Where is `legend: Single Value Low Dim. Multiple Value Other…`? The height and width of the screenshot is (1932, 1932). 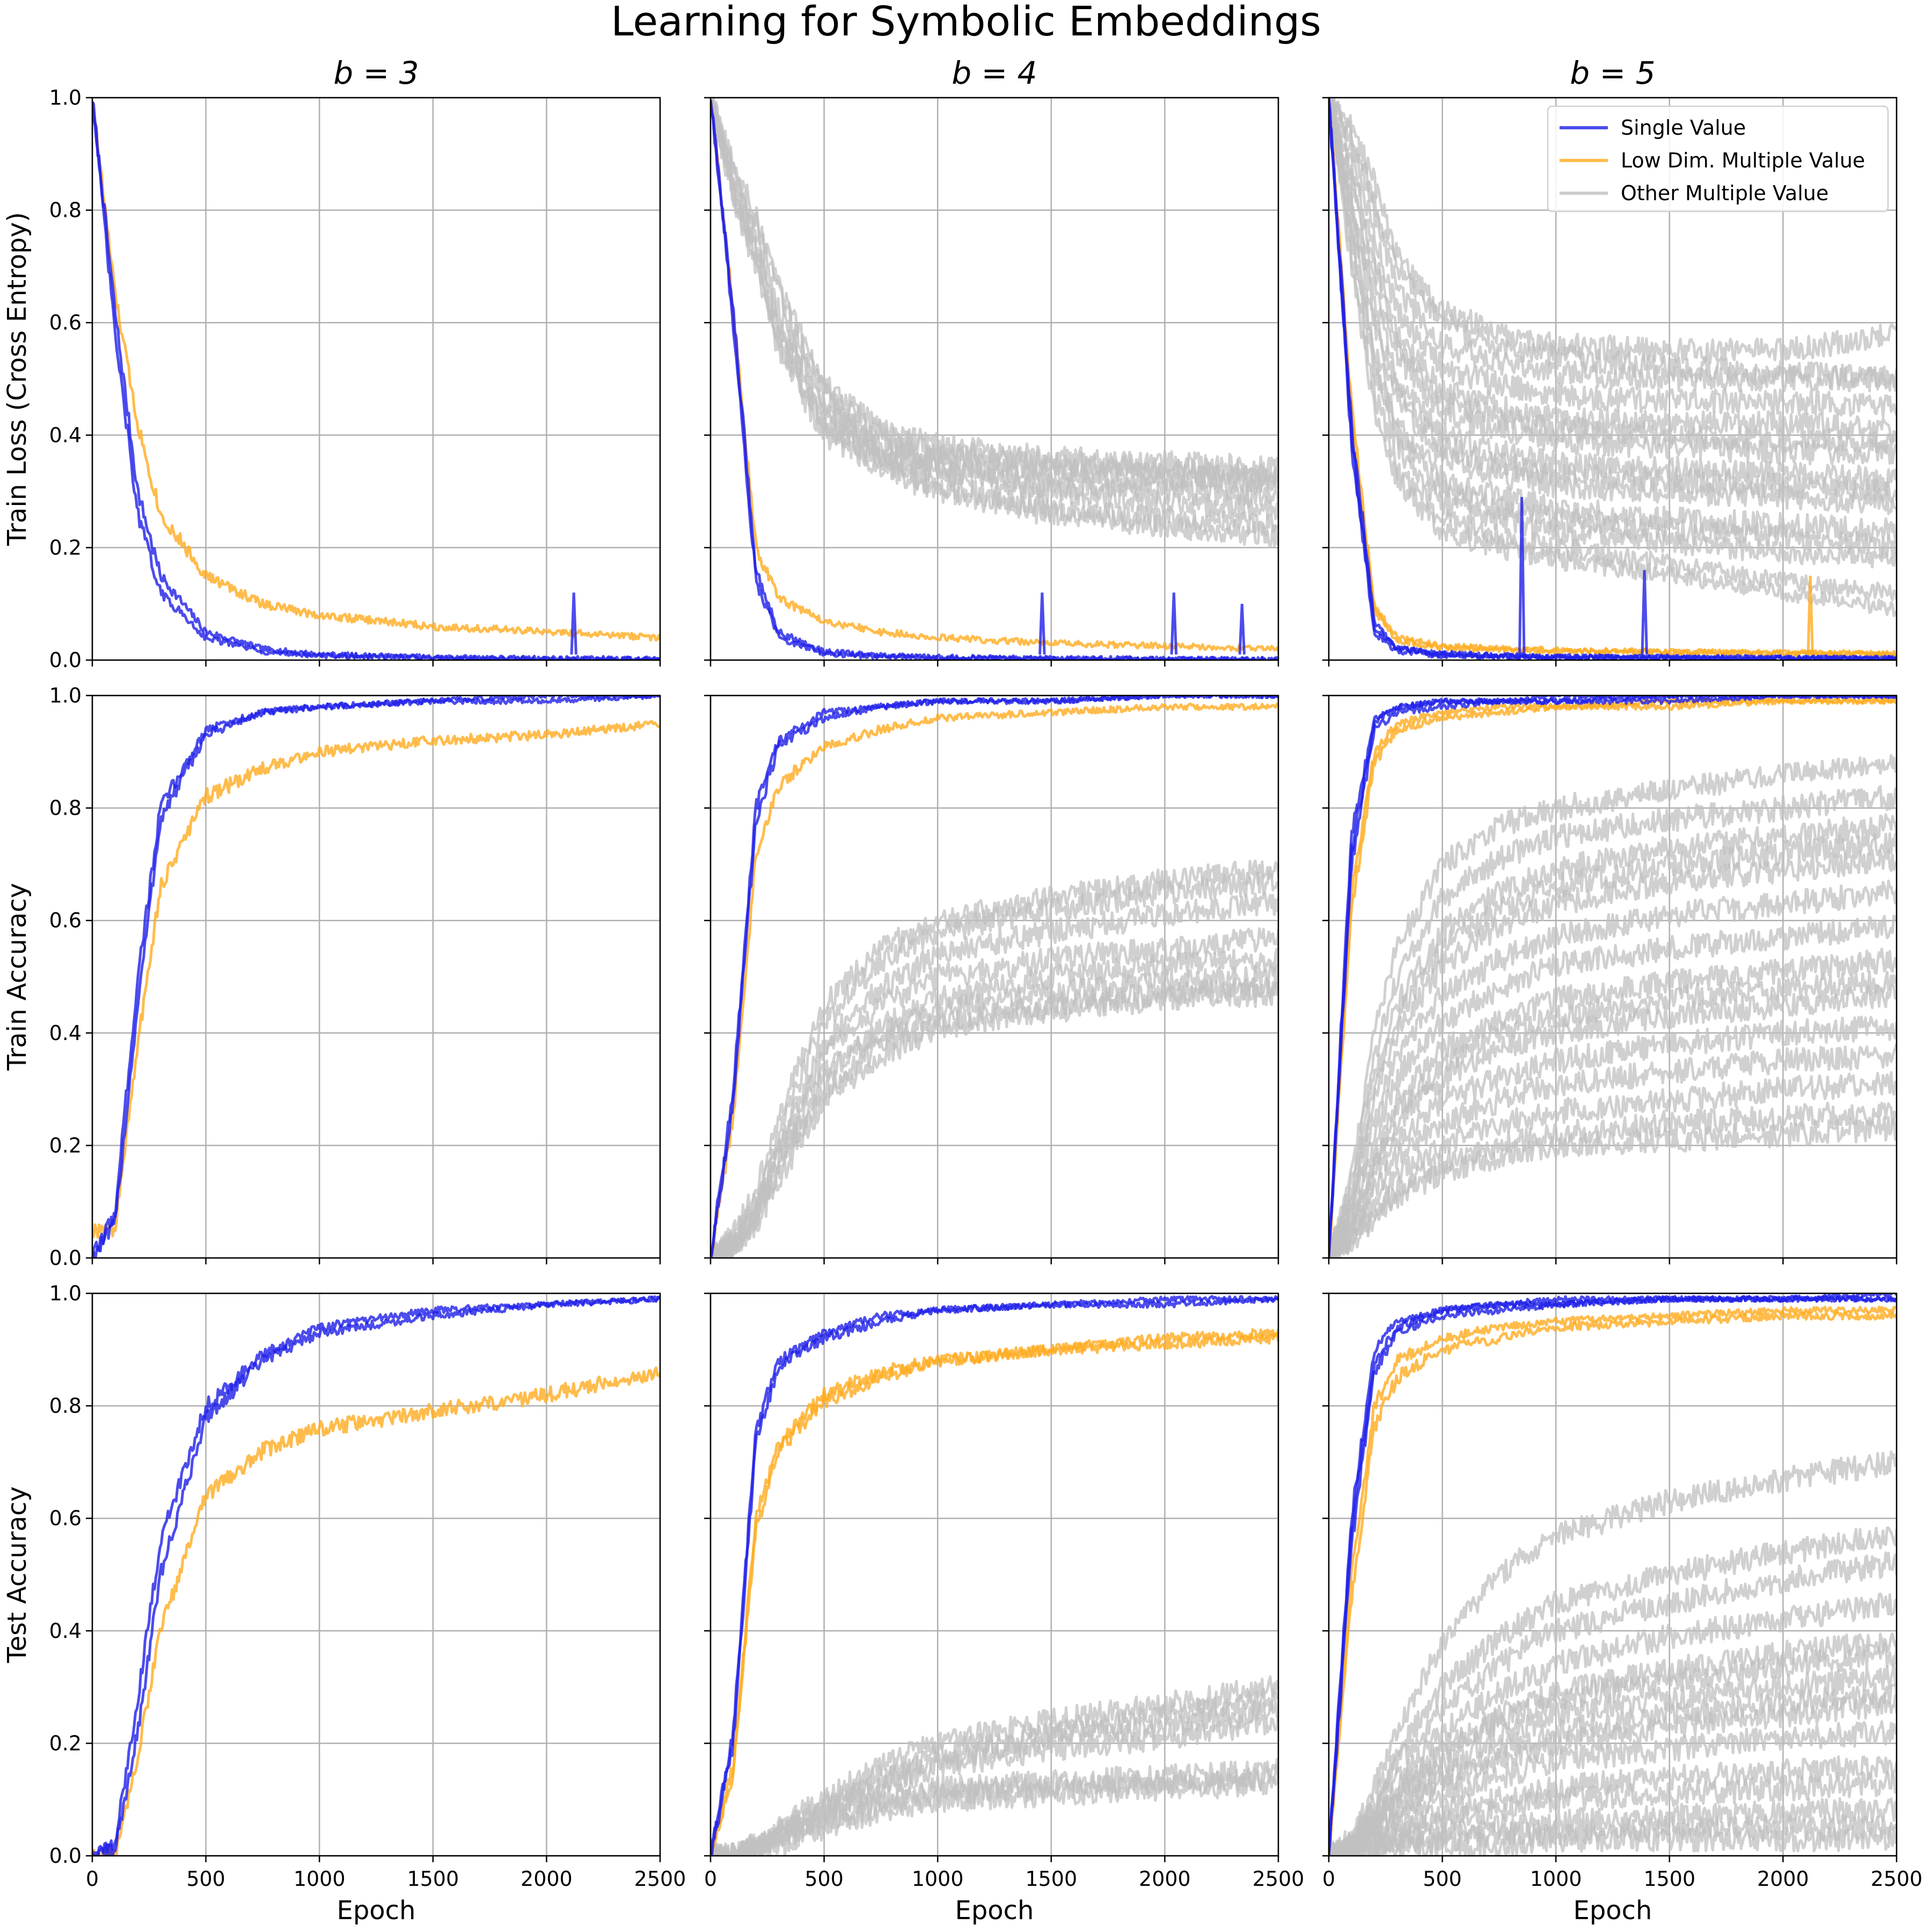
legend: Single Value Low Dim. Multiple Value Other… is located at coordinates (1718, 159).